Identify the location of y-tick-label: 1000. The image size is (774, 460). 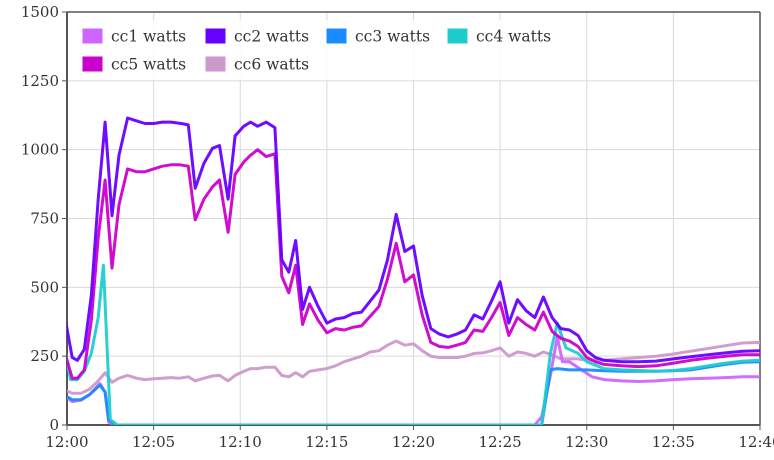
(40, 150).